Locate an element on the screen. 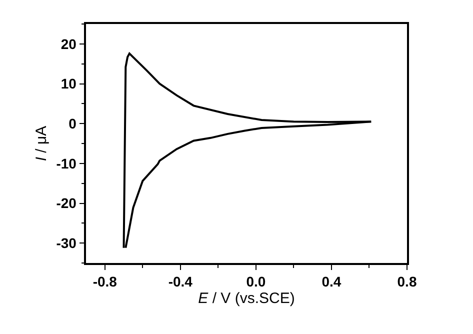 The height and width of the screenshot is (334, 473). y-tick-label: 0 is located at coordinates (72, 123).